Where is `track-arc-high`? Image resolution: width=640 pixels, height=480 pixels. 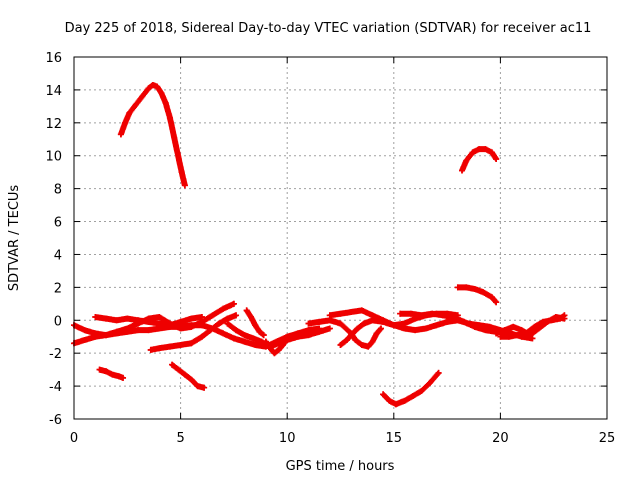 track-arc-high is located at coordinates (152, 135).